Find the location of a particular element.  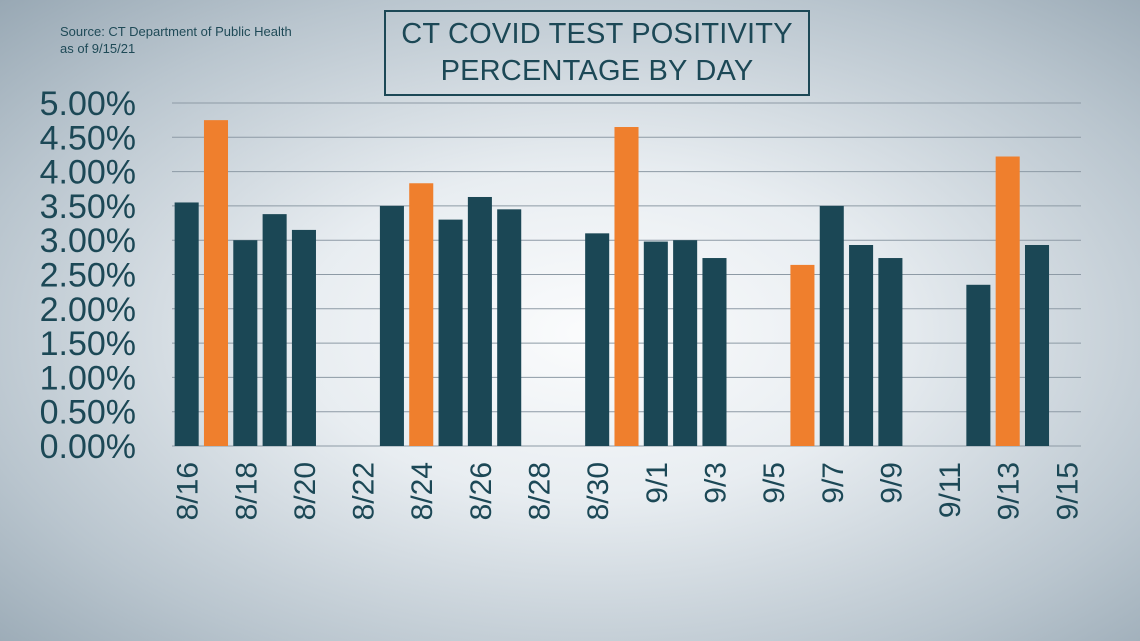

y-tick-label: 4.00% is located at coordinates (88, 173).